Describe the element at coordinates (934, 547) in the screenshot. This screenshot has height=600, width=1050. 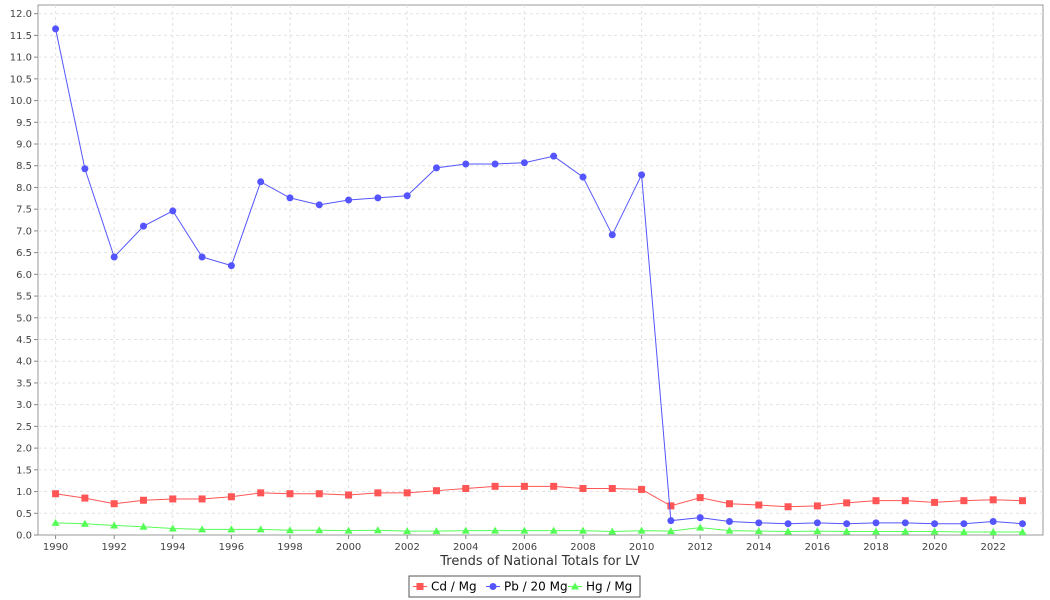
I see `x-tick-label: 2020` at that location.